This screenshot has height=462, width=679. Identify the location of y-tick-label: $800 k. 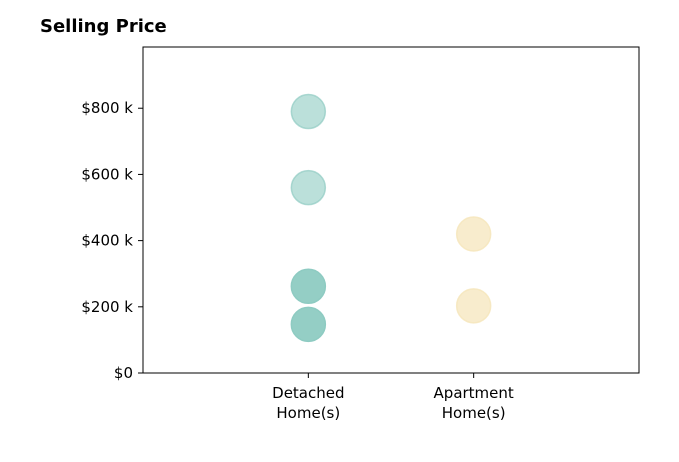
(107, 108).